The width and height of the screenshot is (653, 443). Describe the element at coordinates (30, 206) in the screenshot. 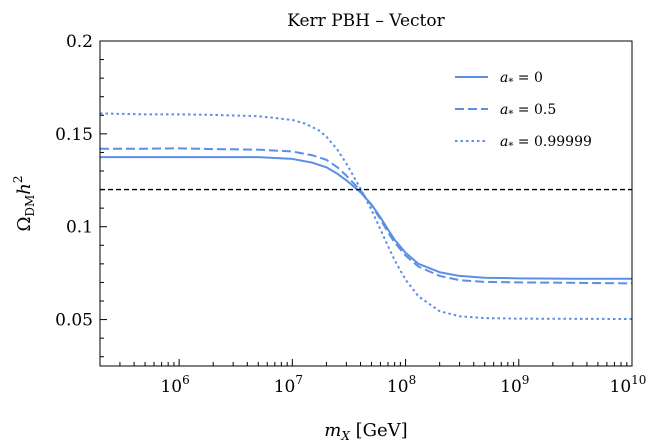

I see `y-axis-label-subscript: DM` at that location.